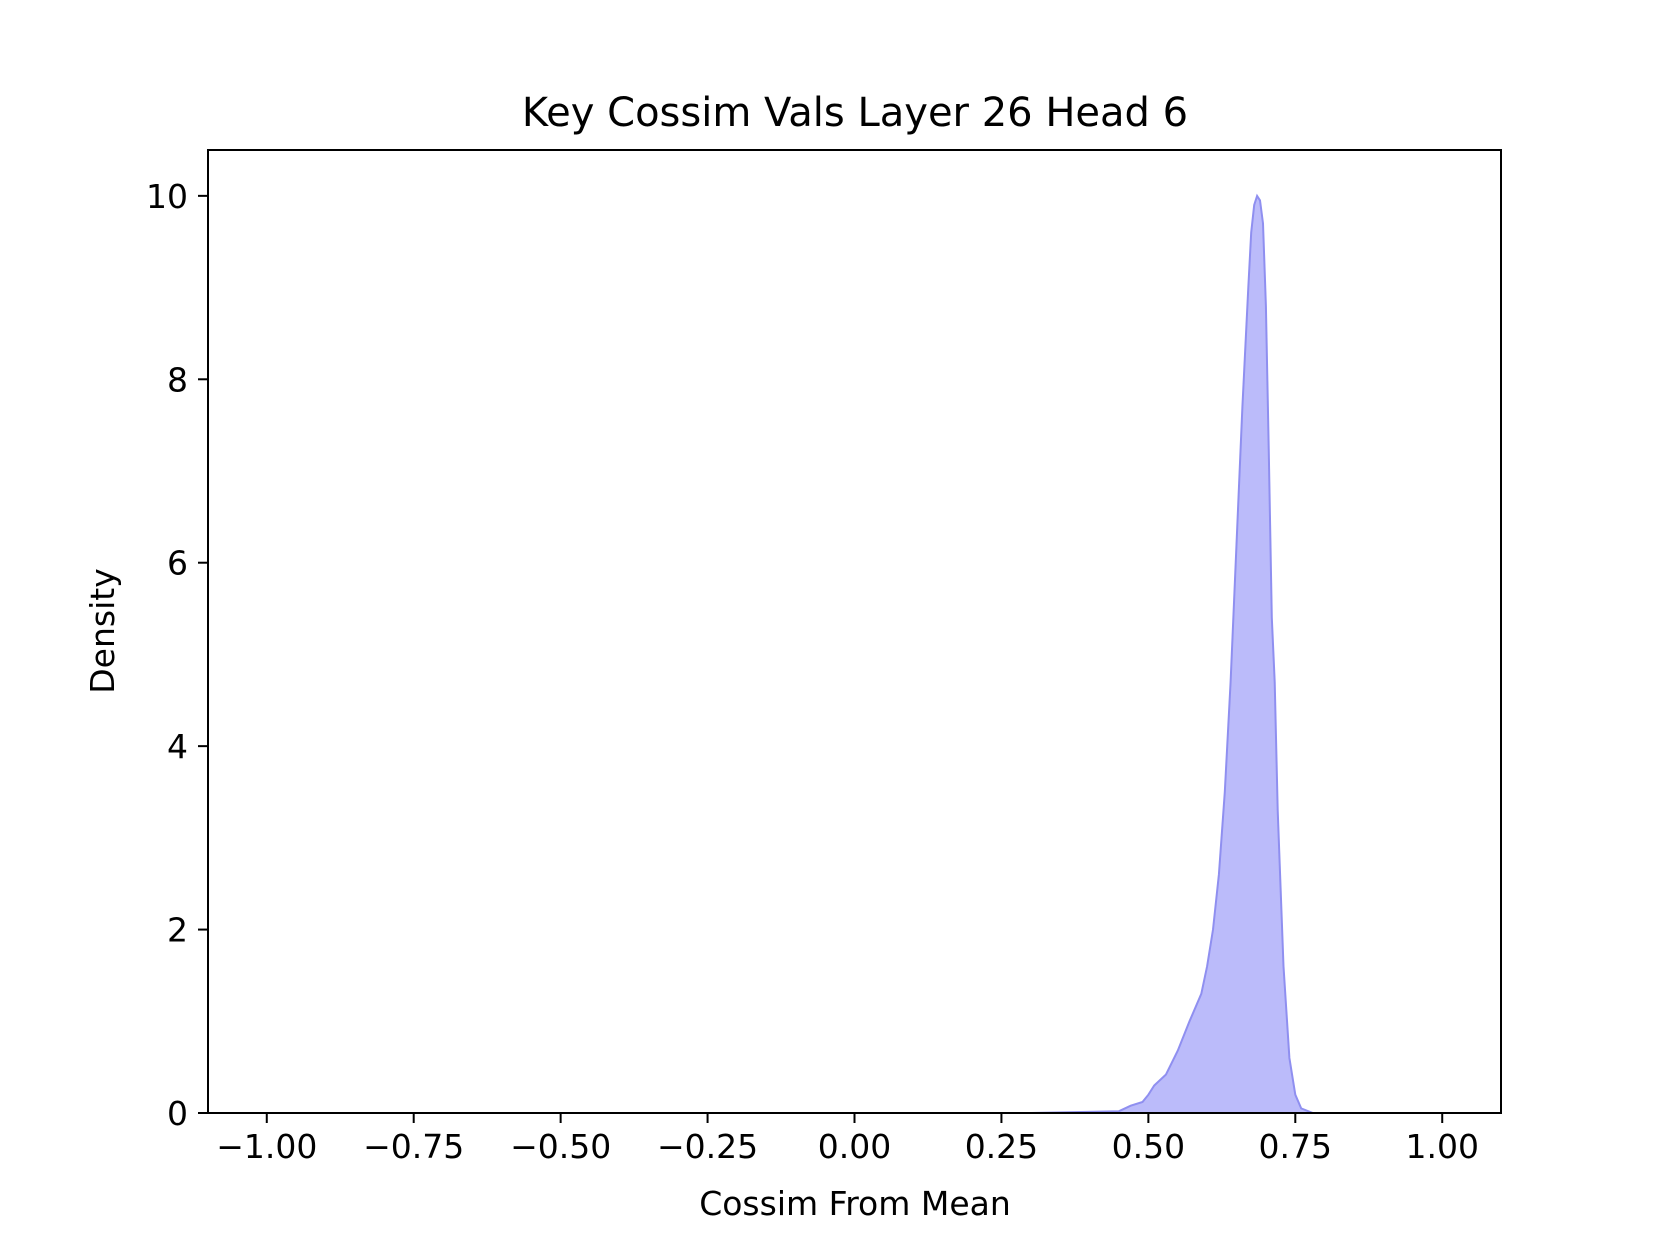  Describe the element at coordinates (266, 1146) in the screenshot. I see `x-tick-label: −1.00` at that location.